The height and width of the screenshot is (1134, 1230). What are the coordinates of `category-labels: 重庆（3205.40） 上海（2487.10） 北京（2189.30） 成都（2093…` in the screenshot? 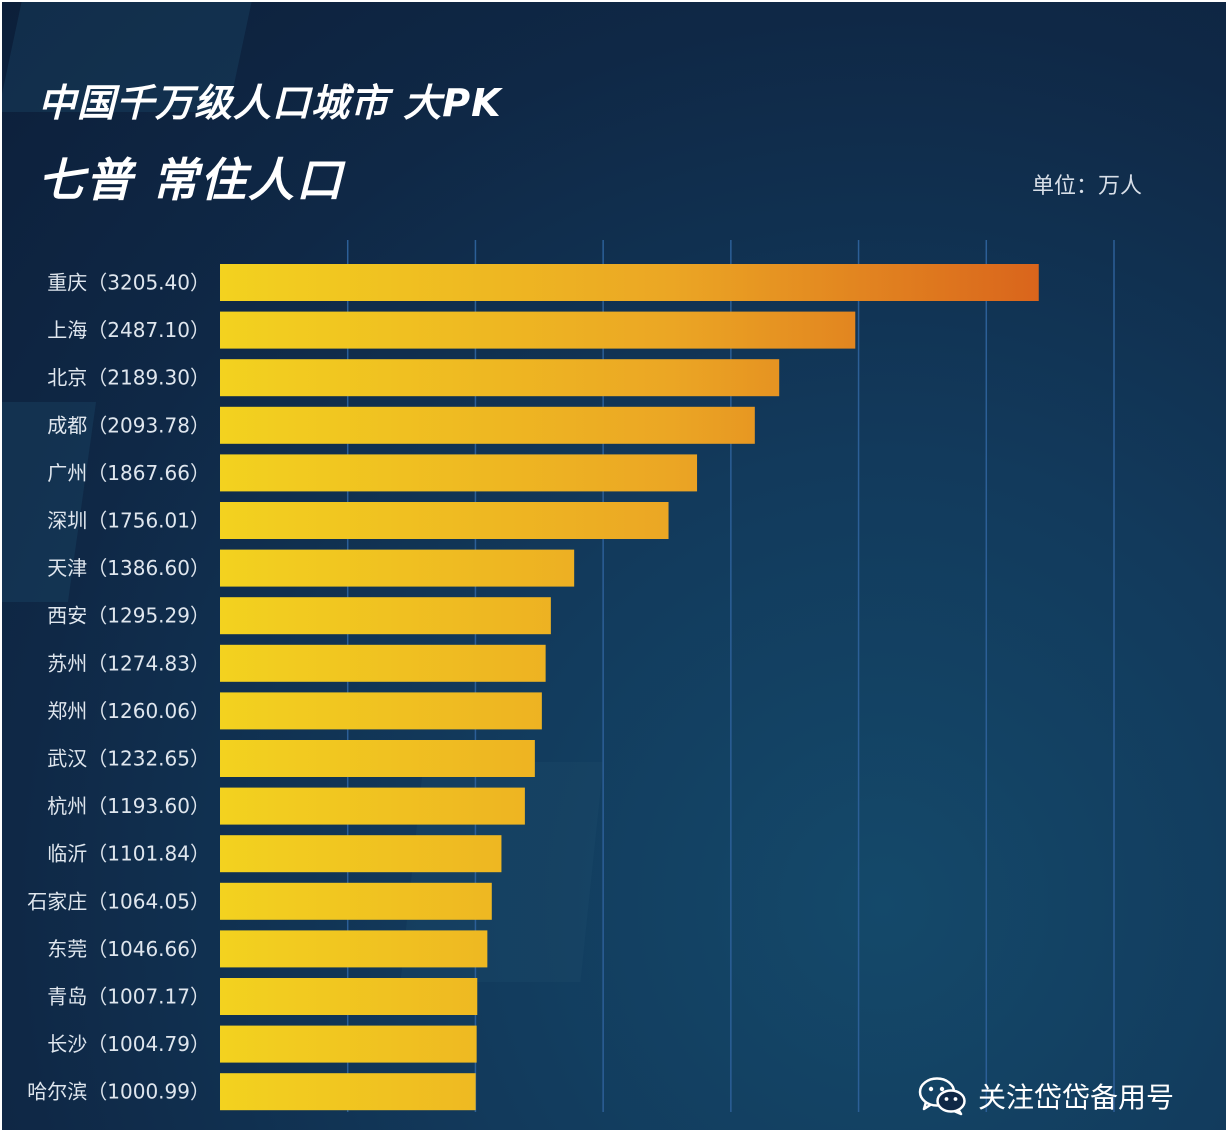 It's located at (118, 687).